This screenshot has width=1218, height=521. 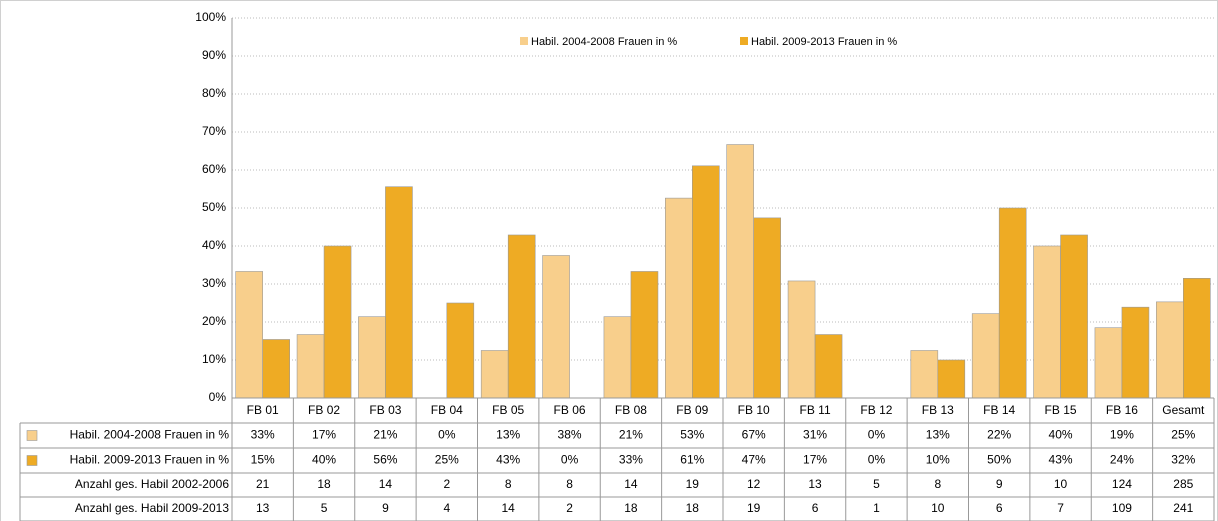 What do you see at coordinates (692, 460) in the screenshot?
I see `table-cell: 61%` at bounding box center [692, 460].